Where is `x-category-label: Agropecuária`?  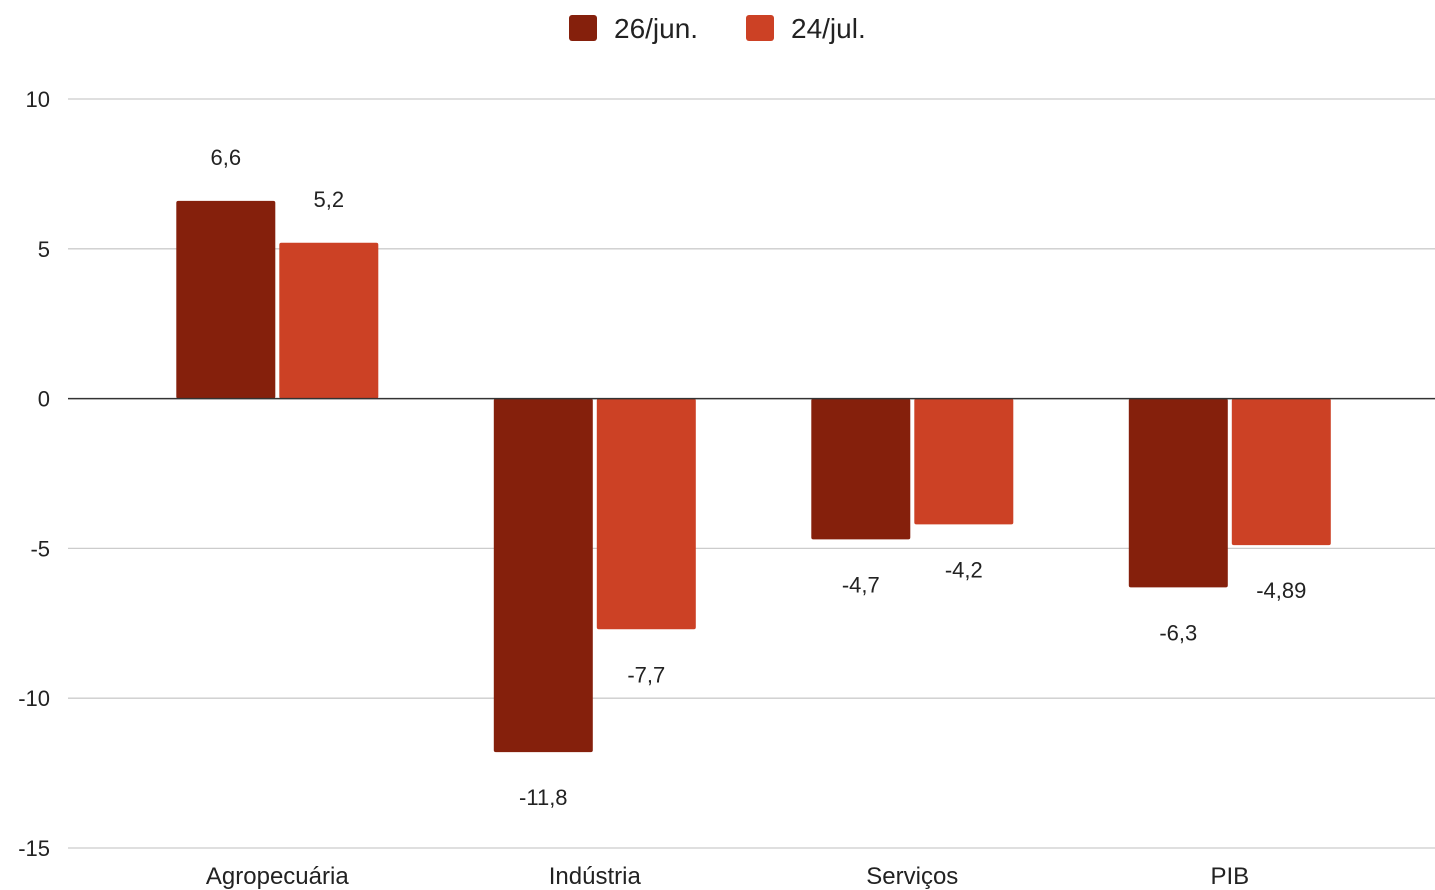 x-category-label: Agropecuária is located at coordinates (277, 876).